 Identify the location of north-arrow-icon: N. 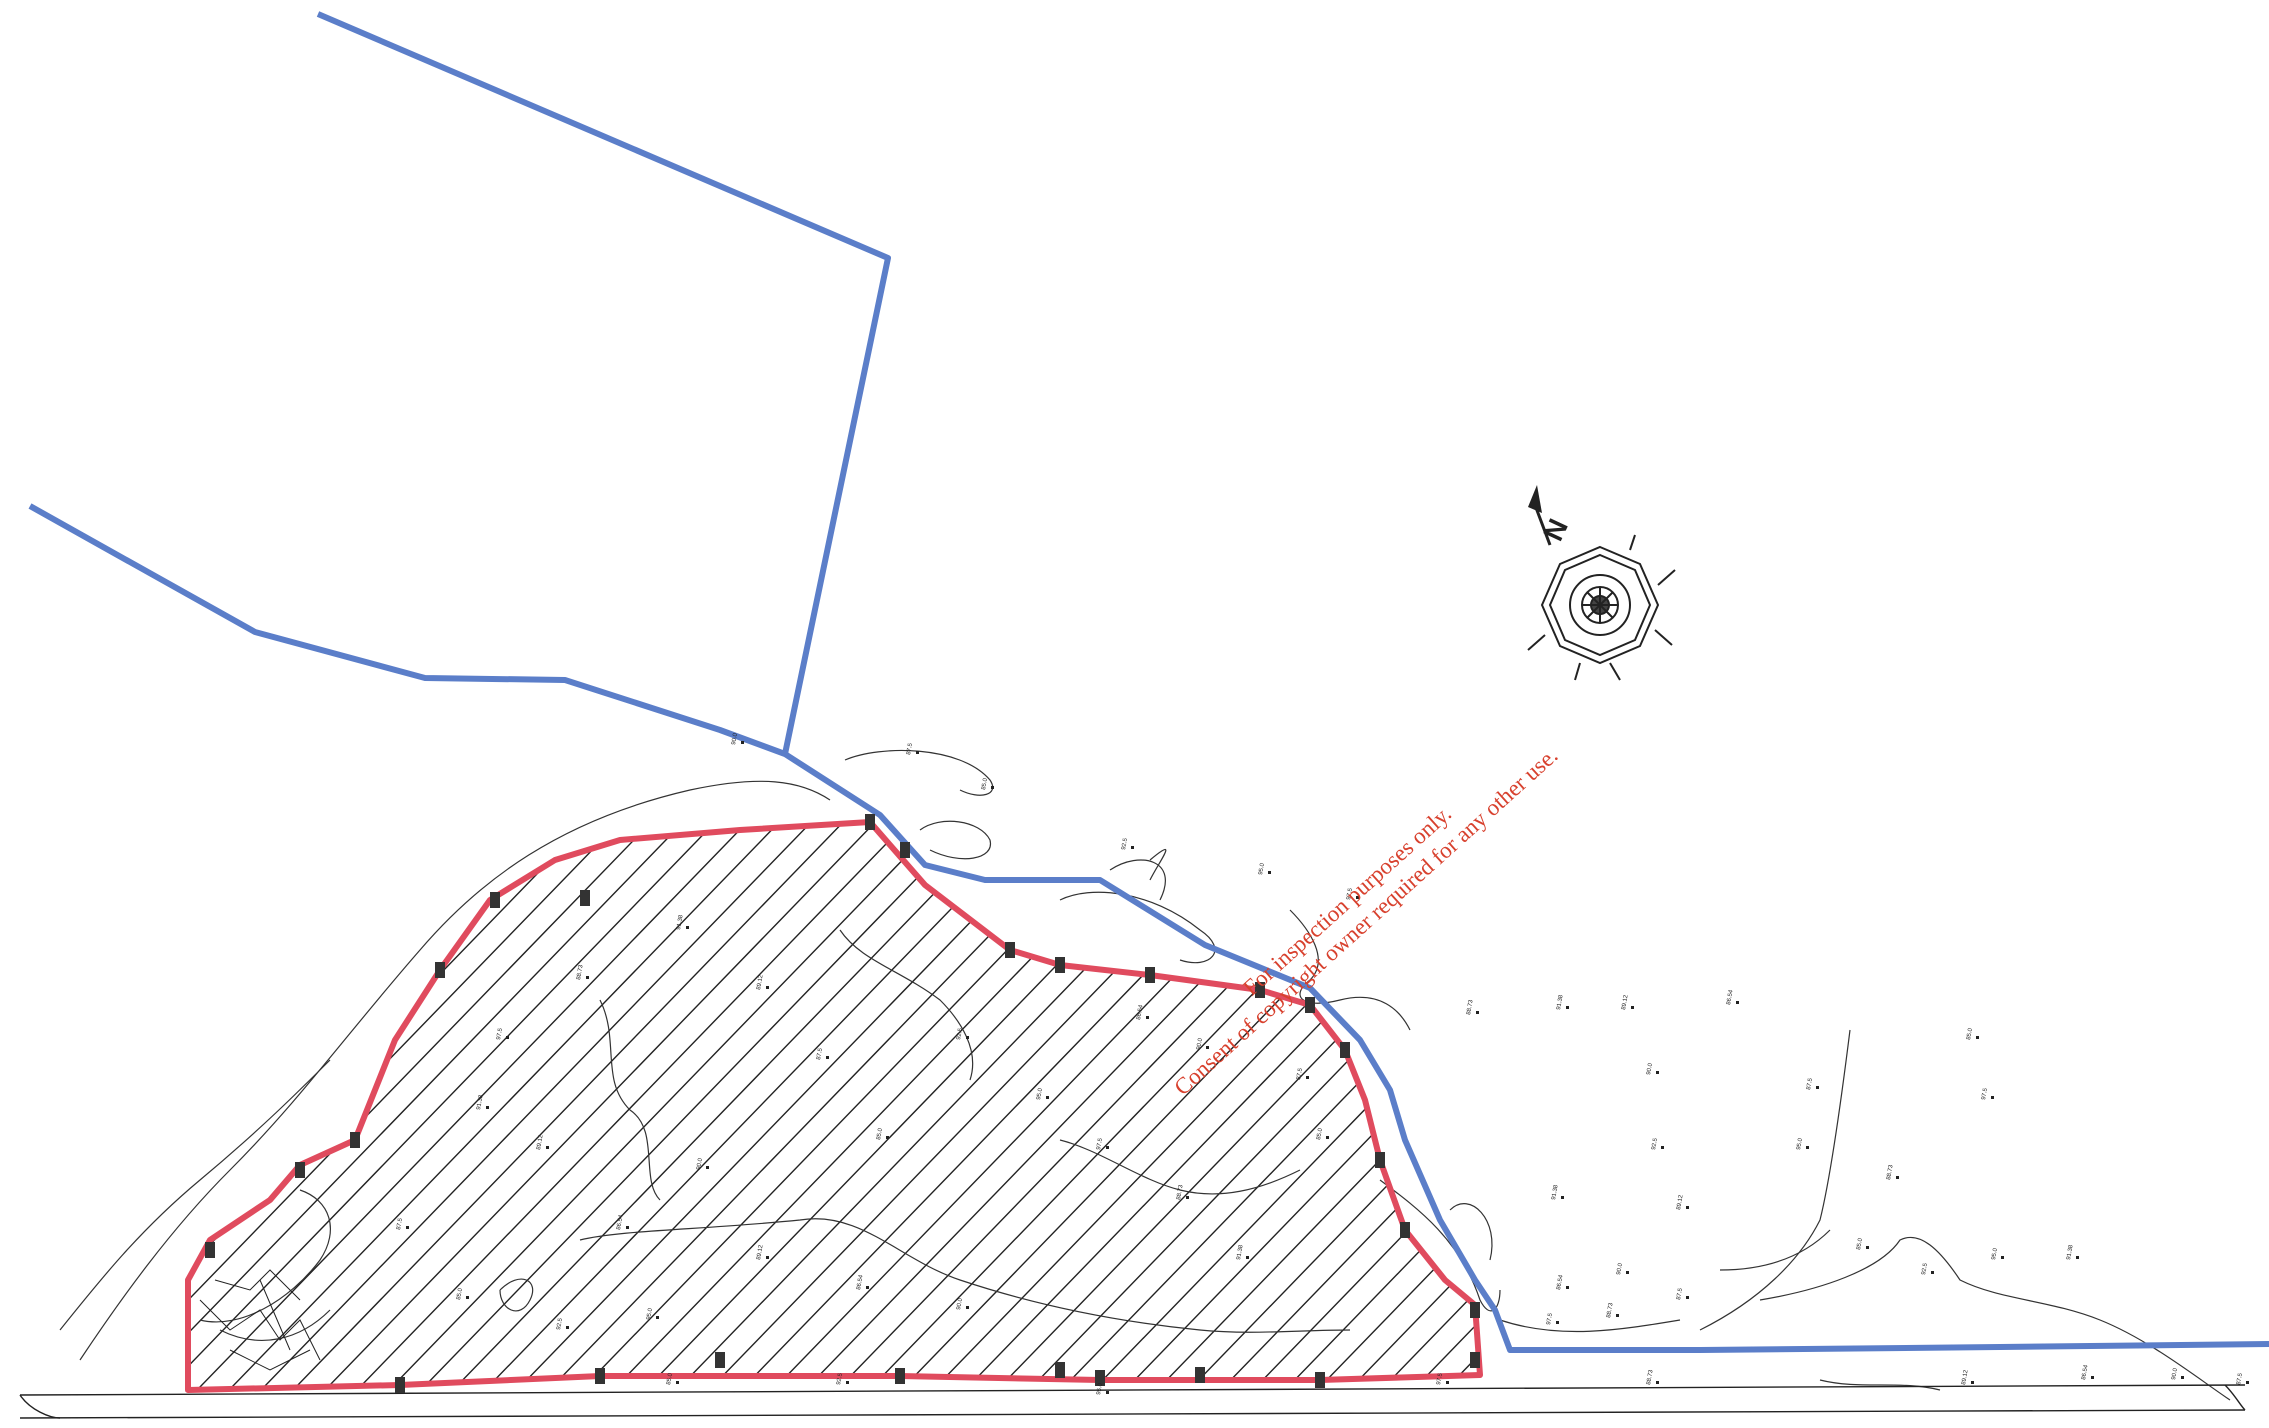
(1601, 583).